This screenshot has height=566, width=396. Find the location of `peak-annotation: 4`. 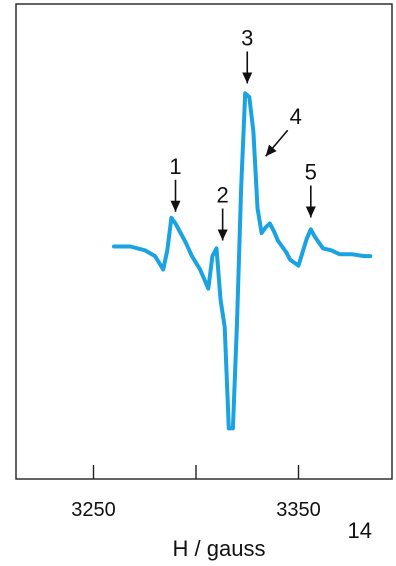

peak-annotation: 4 is located at coordinates (283, 130).